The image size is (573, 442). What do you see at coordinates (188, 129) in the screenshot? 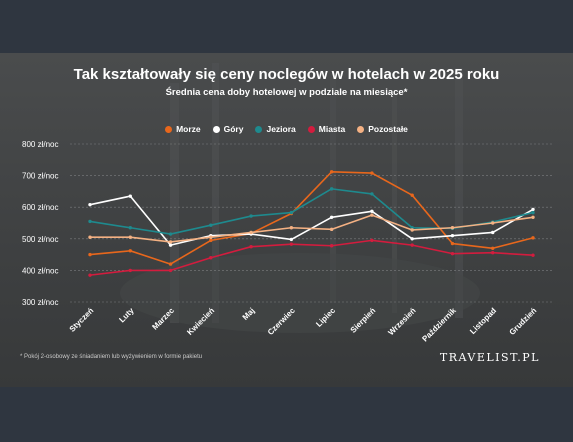
I see `legend-label: Morze` at bounding box center [188, 129].